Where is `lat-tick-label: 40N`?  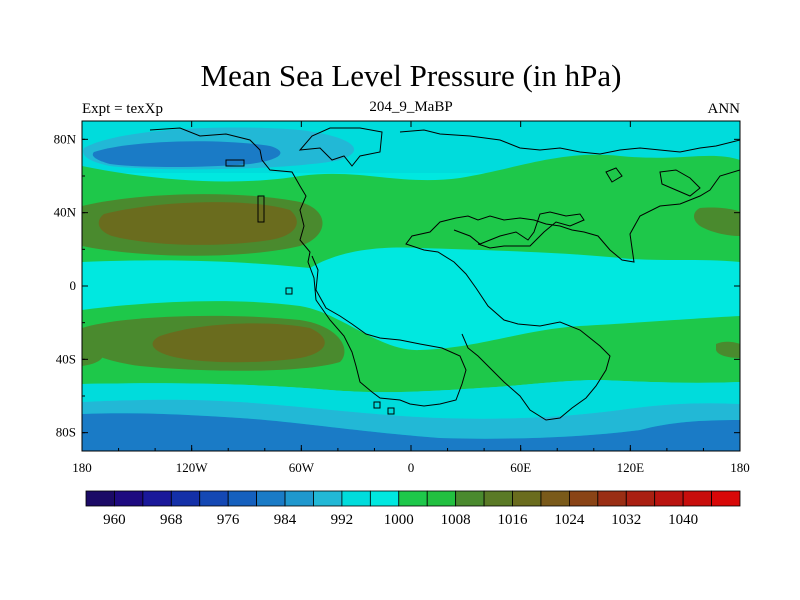 lat-tick-label: 40N is located at coordinates (65, 212).